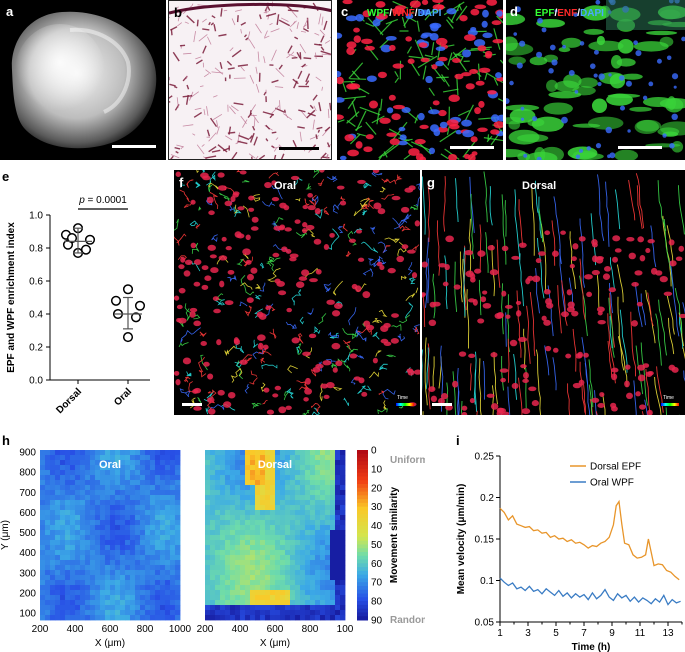  Describe the element at coordinates (27, 553) in the screenshot. I see `y-tick-label: 400` at that location.